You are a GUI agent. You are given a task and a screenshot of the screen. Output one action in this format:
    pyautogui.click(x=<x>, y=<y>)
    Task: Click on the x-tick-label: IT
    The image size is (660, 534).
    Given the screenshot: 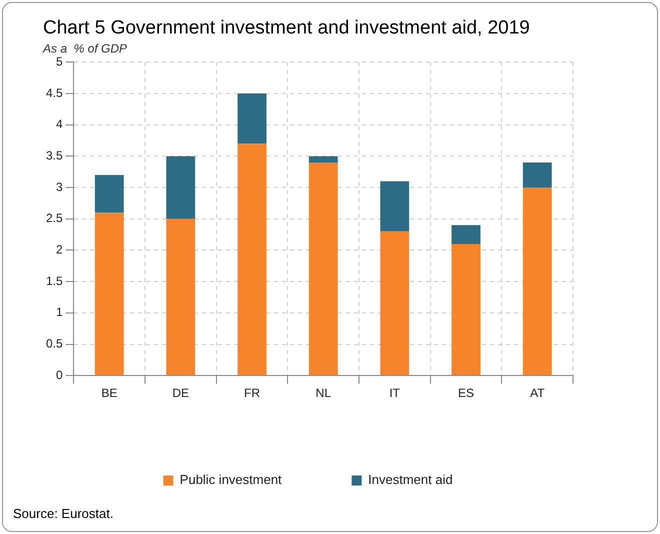 What is the action you would take?
    pyautogui.click(x=395, y=393)
    